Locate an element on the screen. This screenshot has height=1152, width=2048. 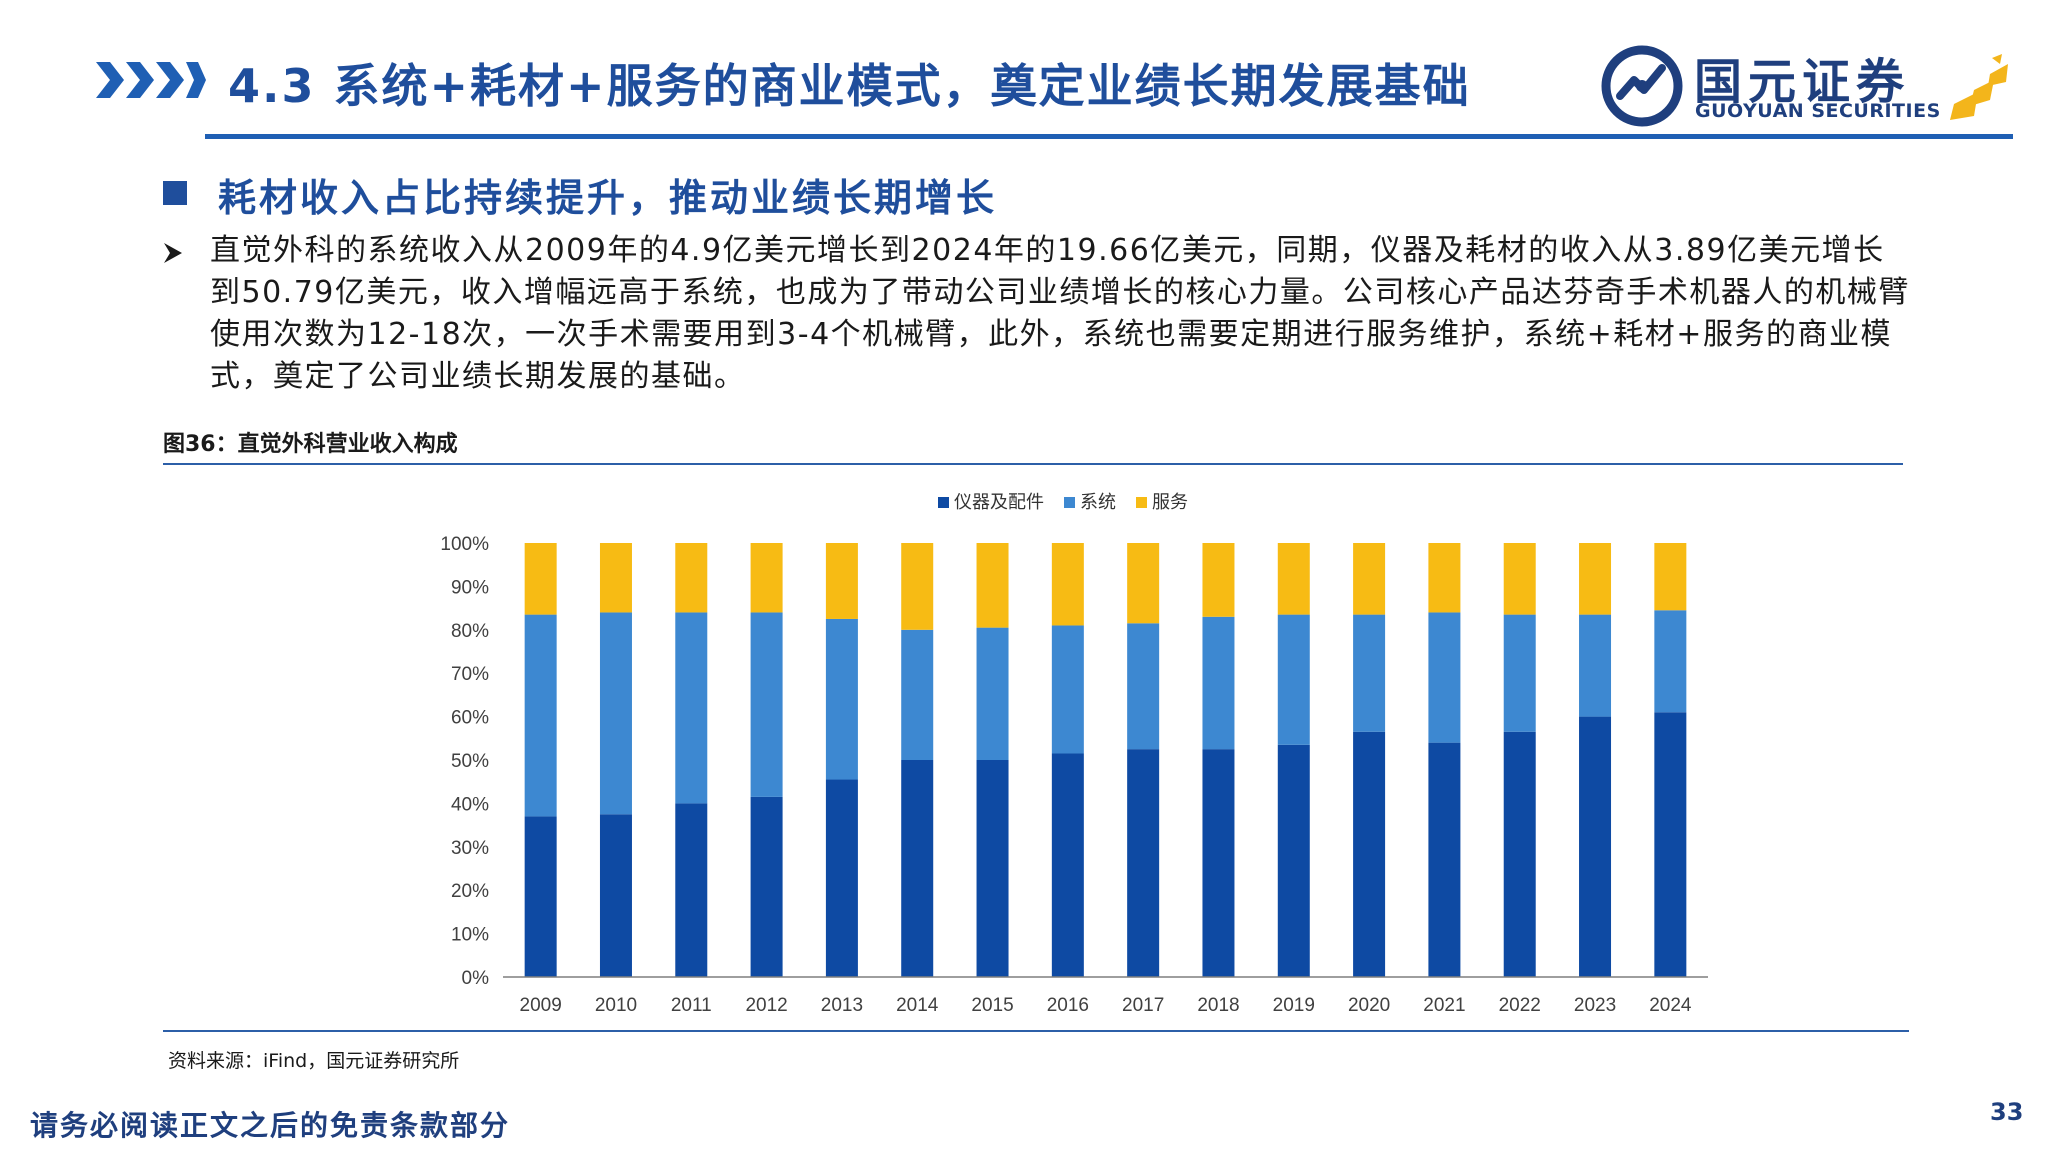
disclaimer-text: 请务必阅读正文之后的免责条款部分 is located at coordinates (270, 1125).